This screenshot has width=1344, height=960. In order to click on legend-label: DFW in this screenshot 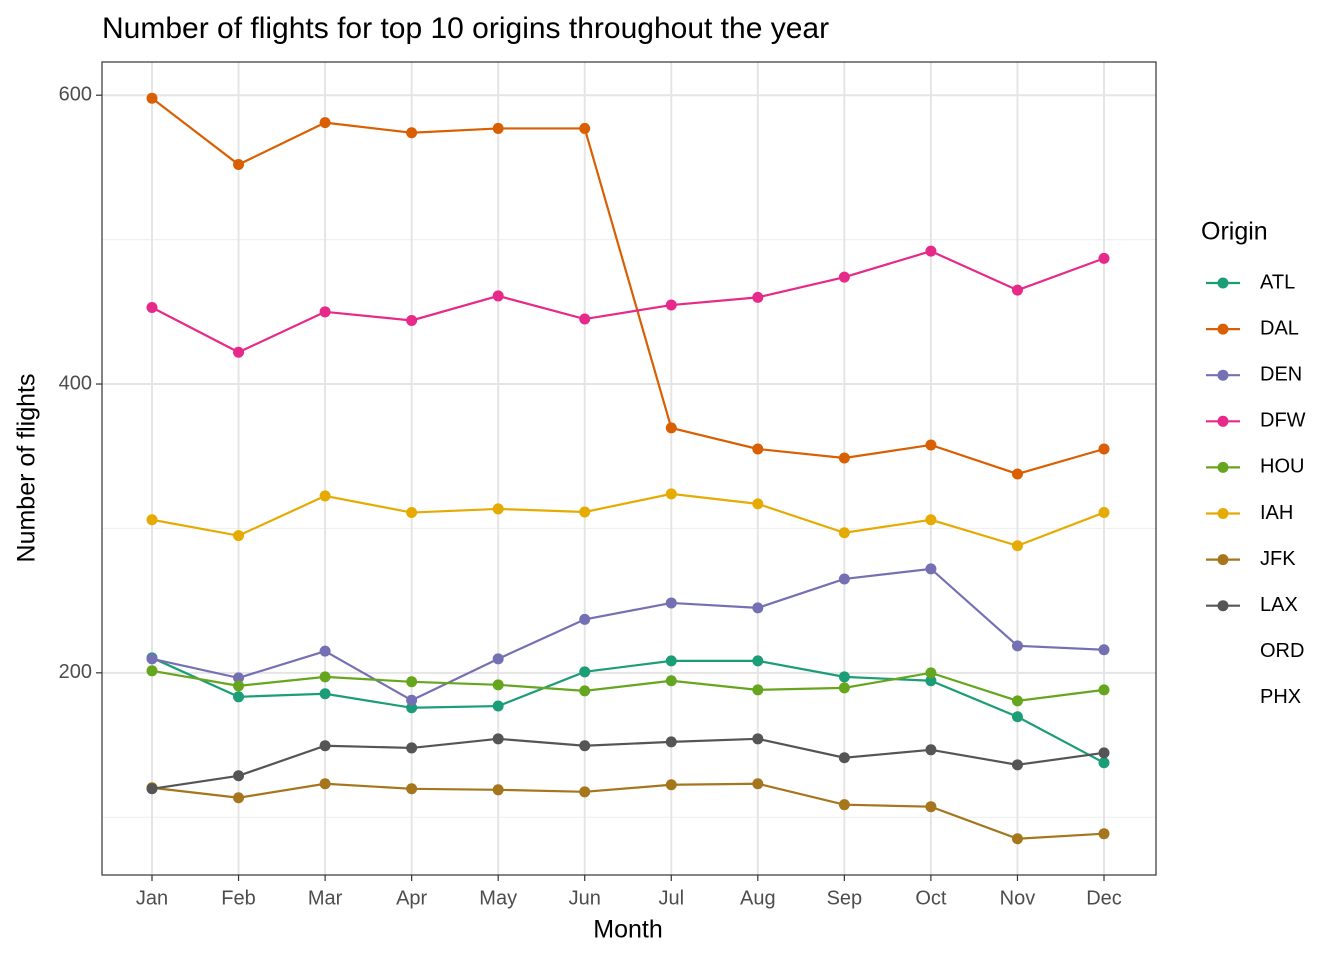, I will do `click(1283, 421)`.